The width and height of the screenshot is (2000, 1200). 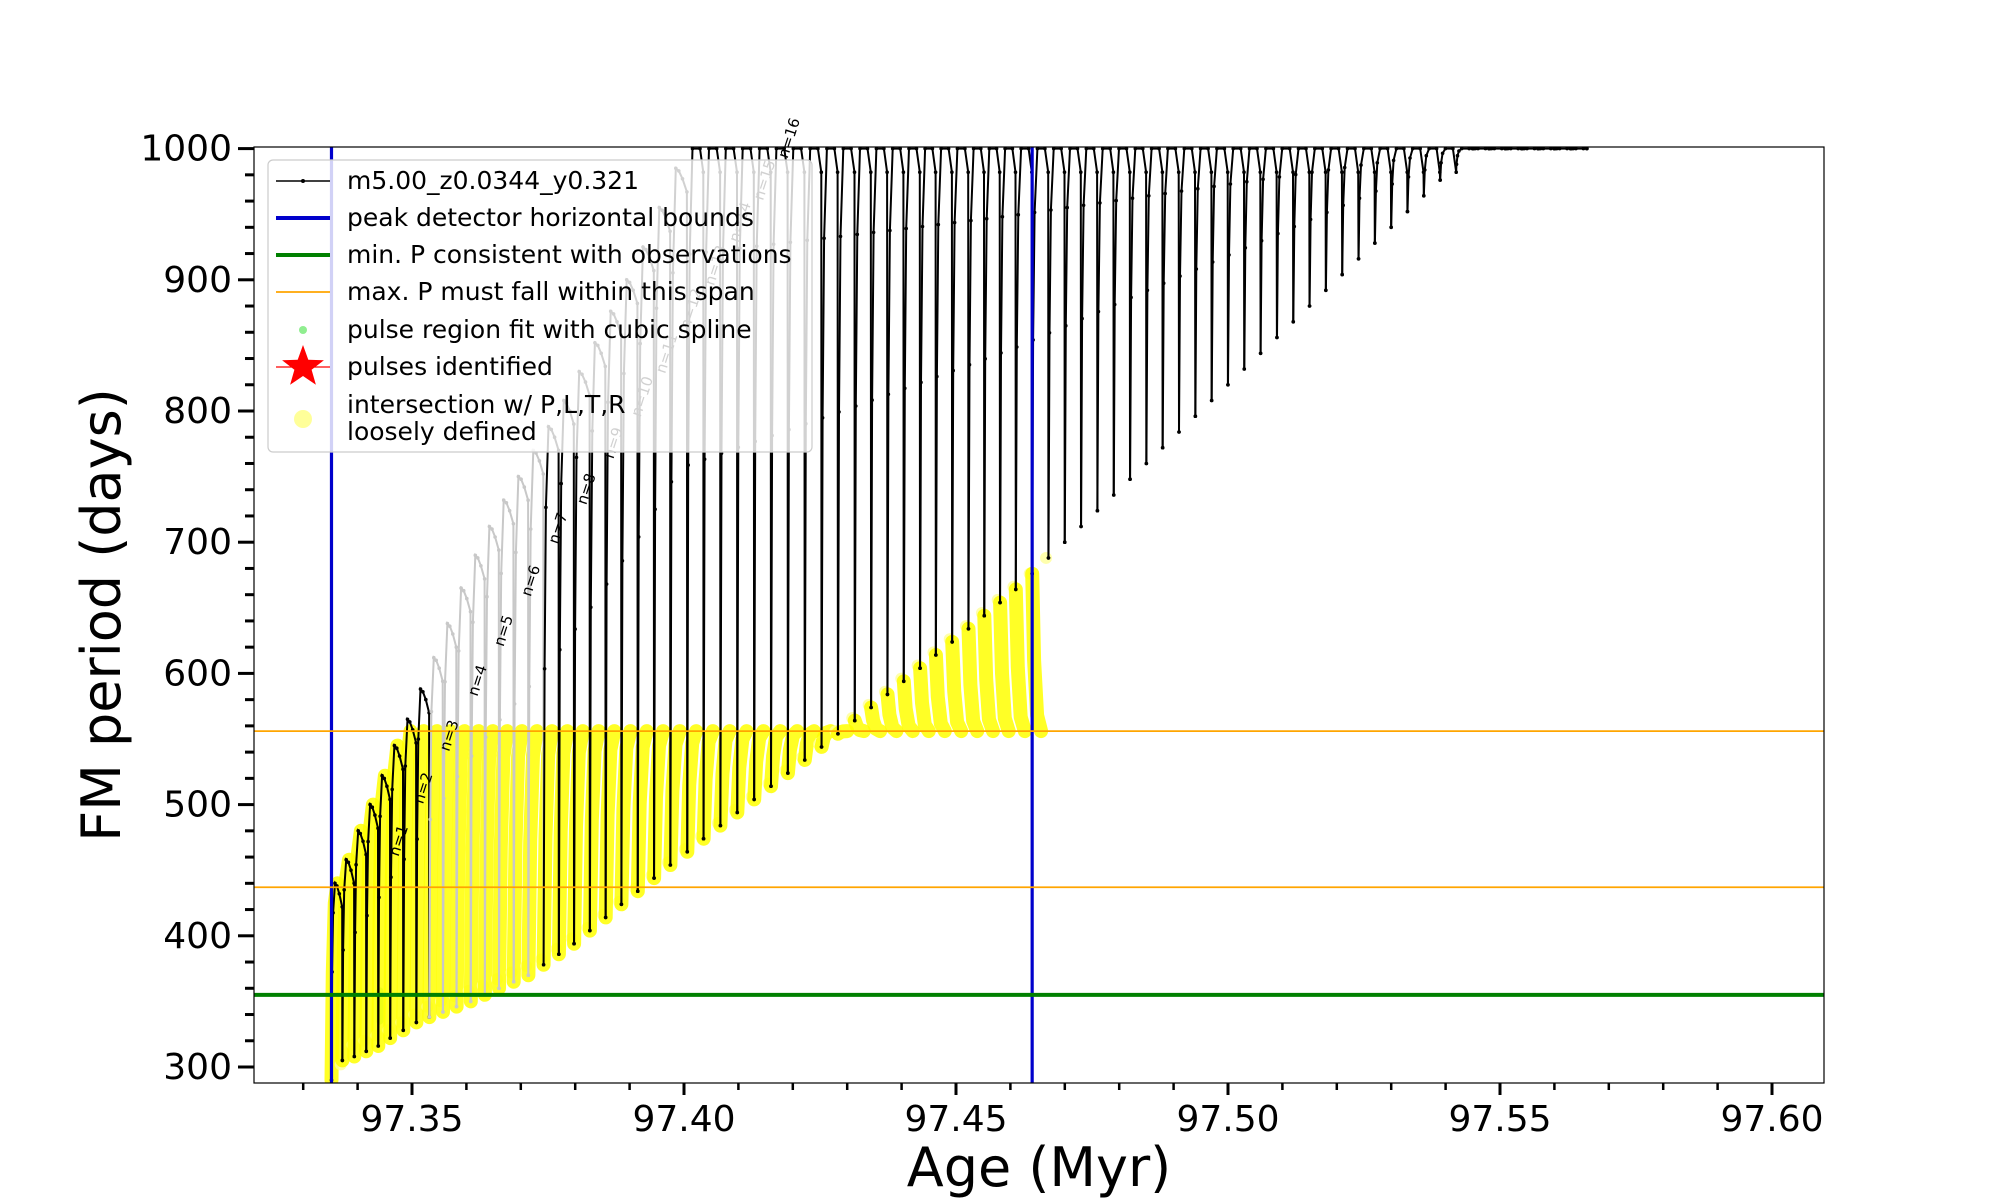 What do you see at coordinates (1227, 1119) in the screenshot?
I see `x-tick-label: 97.50` at bounding box center [1227, 1119].